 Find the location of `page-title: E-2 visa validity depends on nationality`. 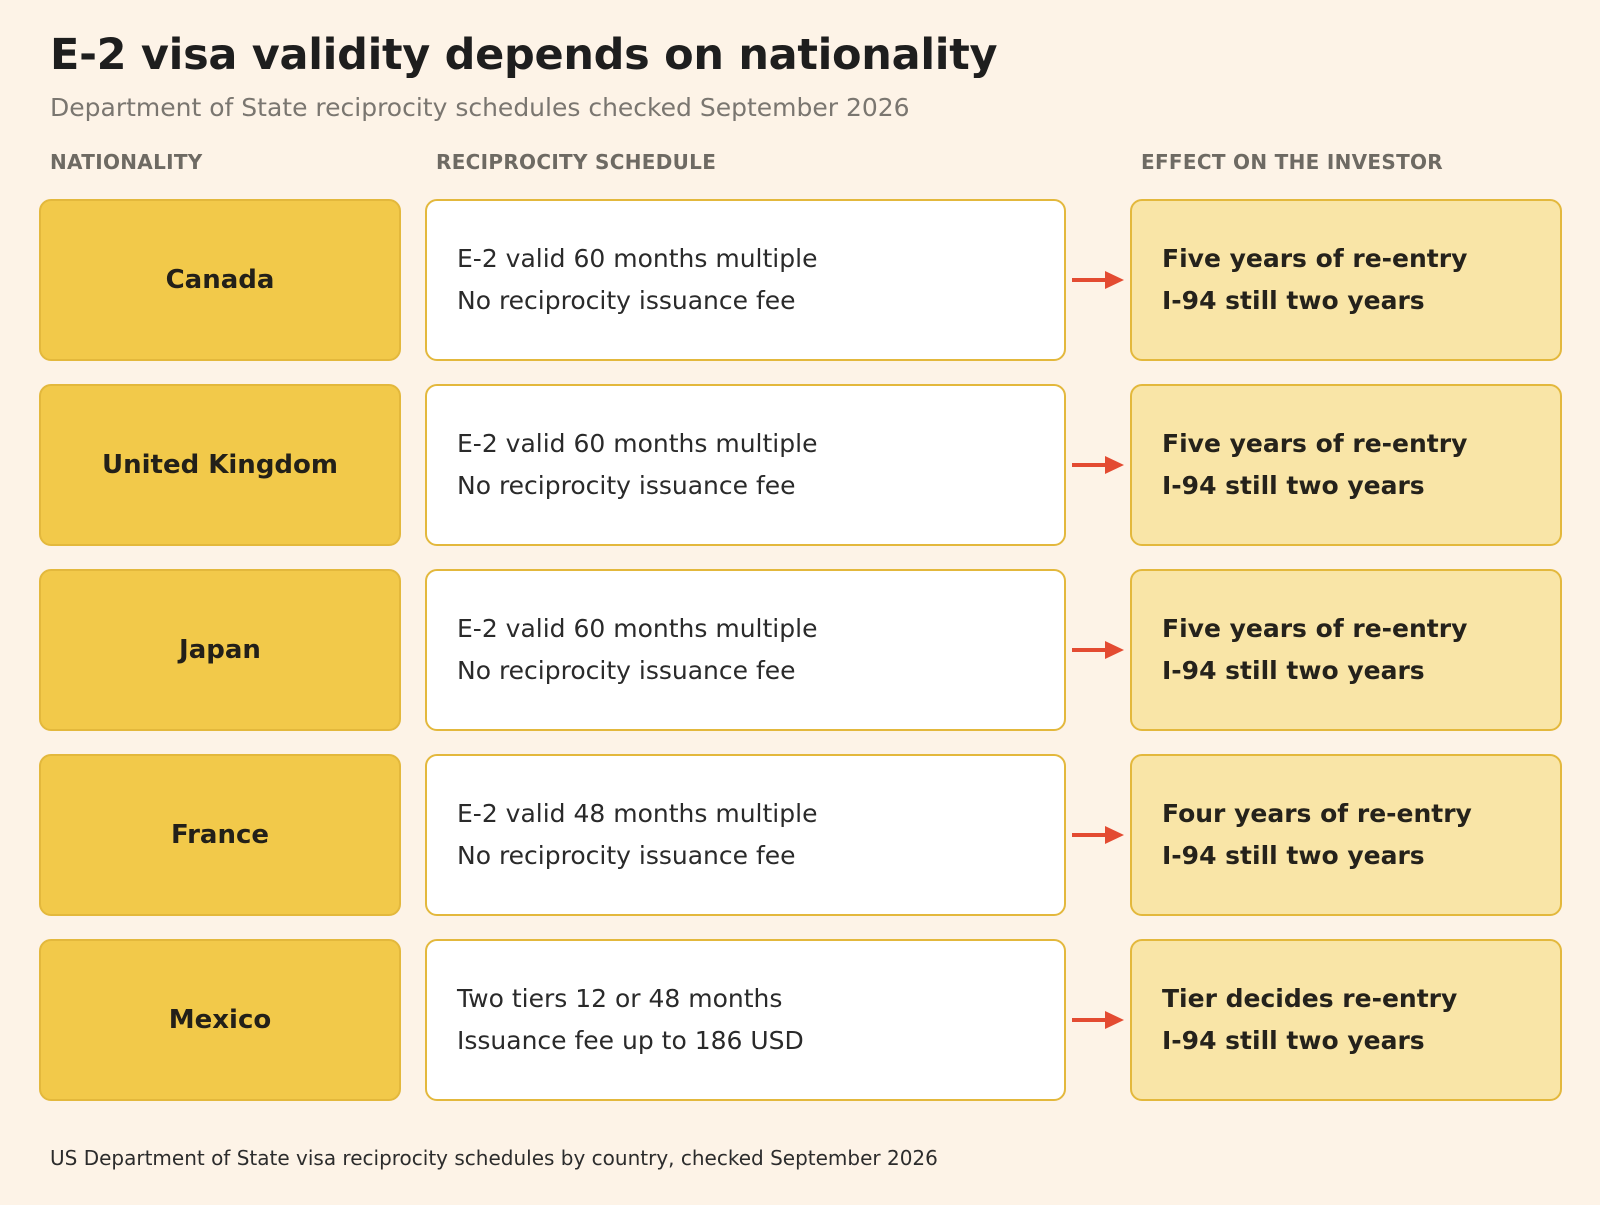

page-title: E-2 visa validity depends on nationality is located at coordinates (524, 55).